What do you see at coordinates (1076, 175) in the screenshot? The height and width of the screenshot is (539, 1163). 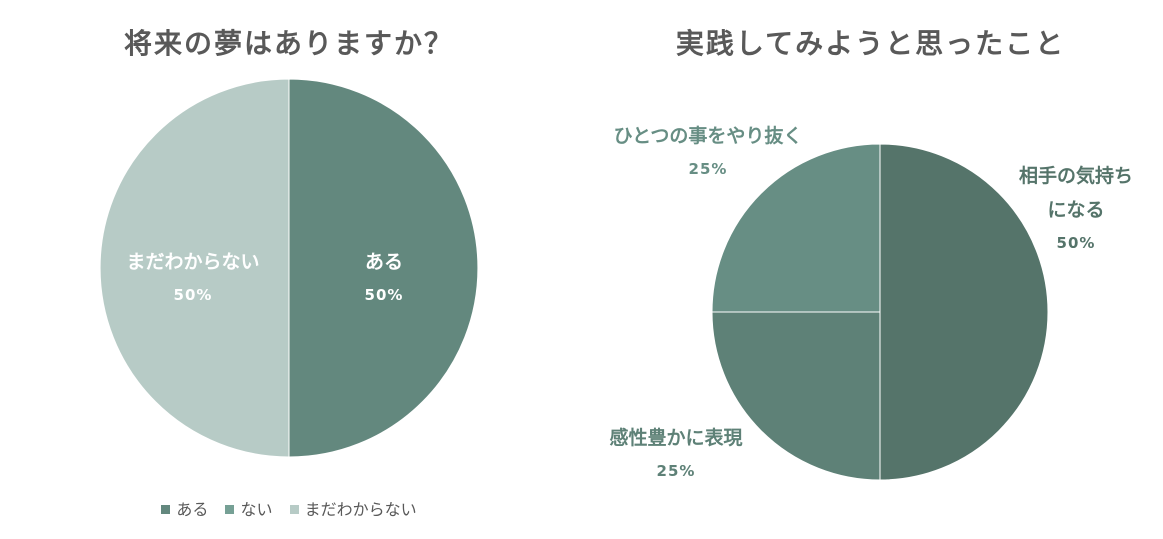 I see `slice-label: 相手の気持ち` at bounding box center [1076, 175].